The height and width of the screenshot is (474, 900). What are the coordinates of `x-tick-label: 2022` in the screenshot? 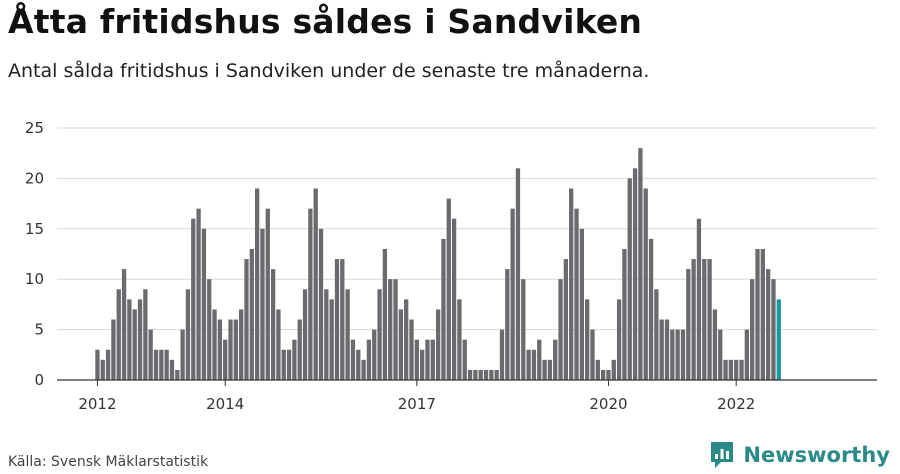 It's located at (736, 404).